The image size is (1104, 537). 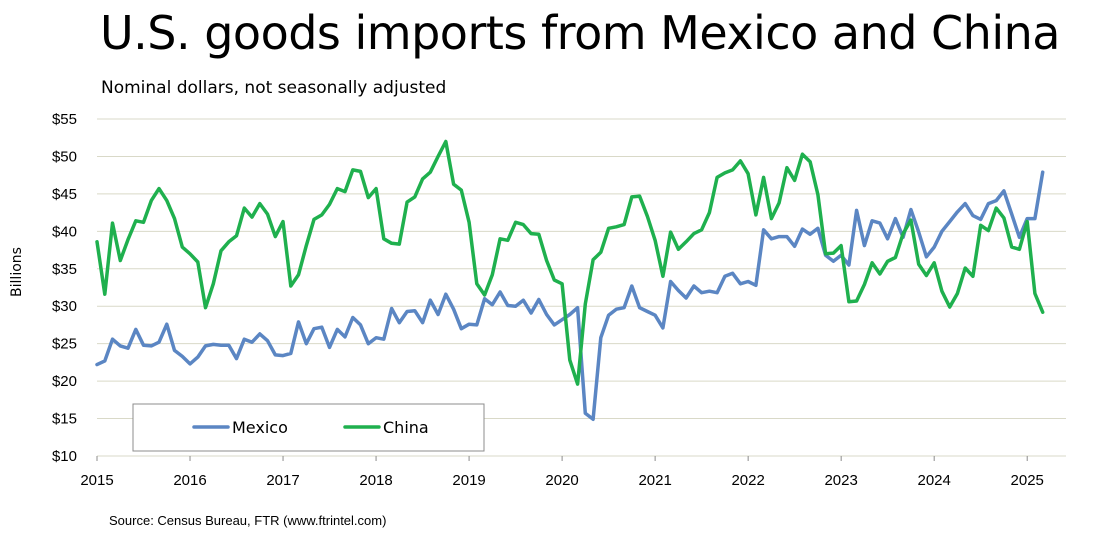 I want to click on legend: Mexico China, so click(x=308, y=427).